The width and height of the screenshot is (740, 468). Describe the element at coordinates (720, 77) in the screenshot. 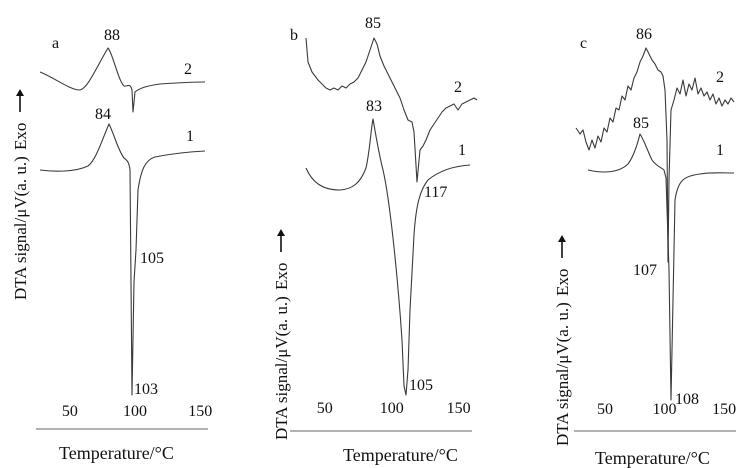

I see `panel-c-series-label-2: 2` at that location.